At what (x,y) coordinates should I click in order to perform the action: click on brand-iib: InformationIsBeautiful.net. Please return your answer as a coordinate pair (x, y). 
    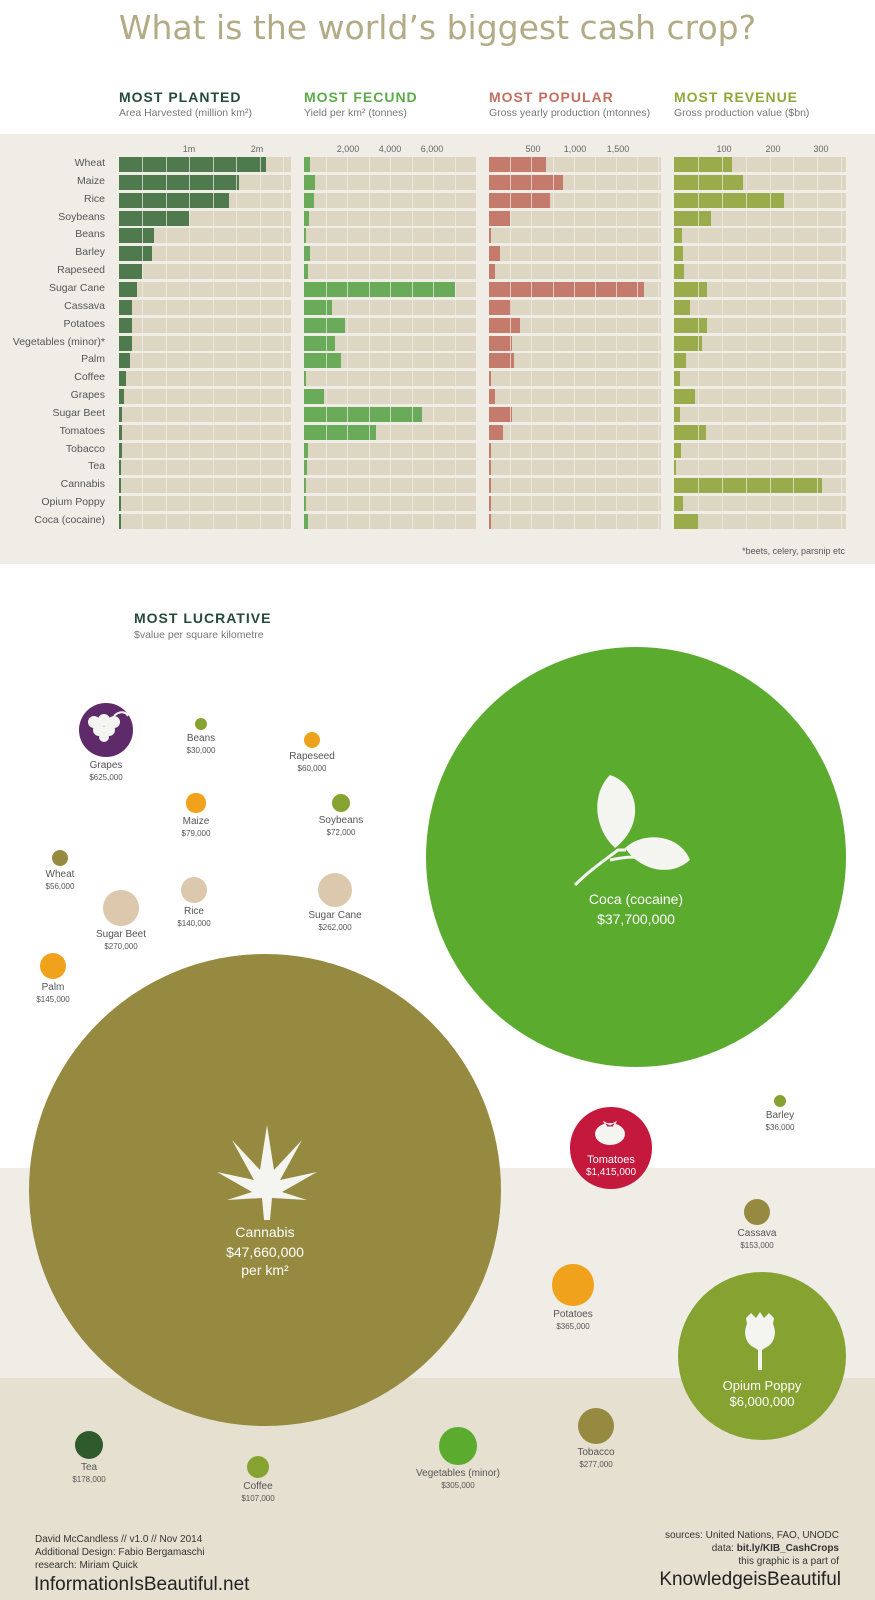
    Looking at the image, I should click on (142, 1584).